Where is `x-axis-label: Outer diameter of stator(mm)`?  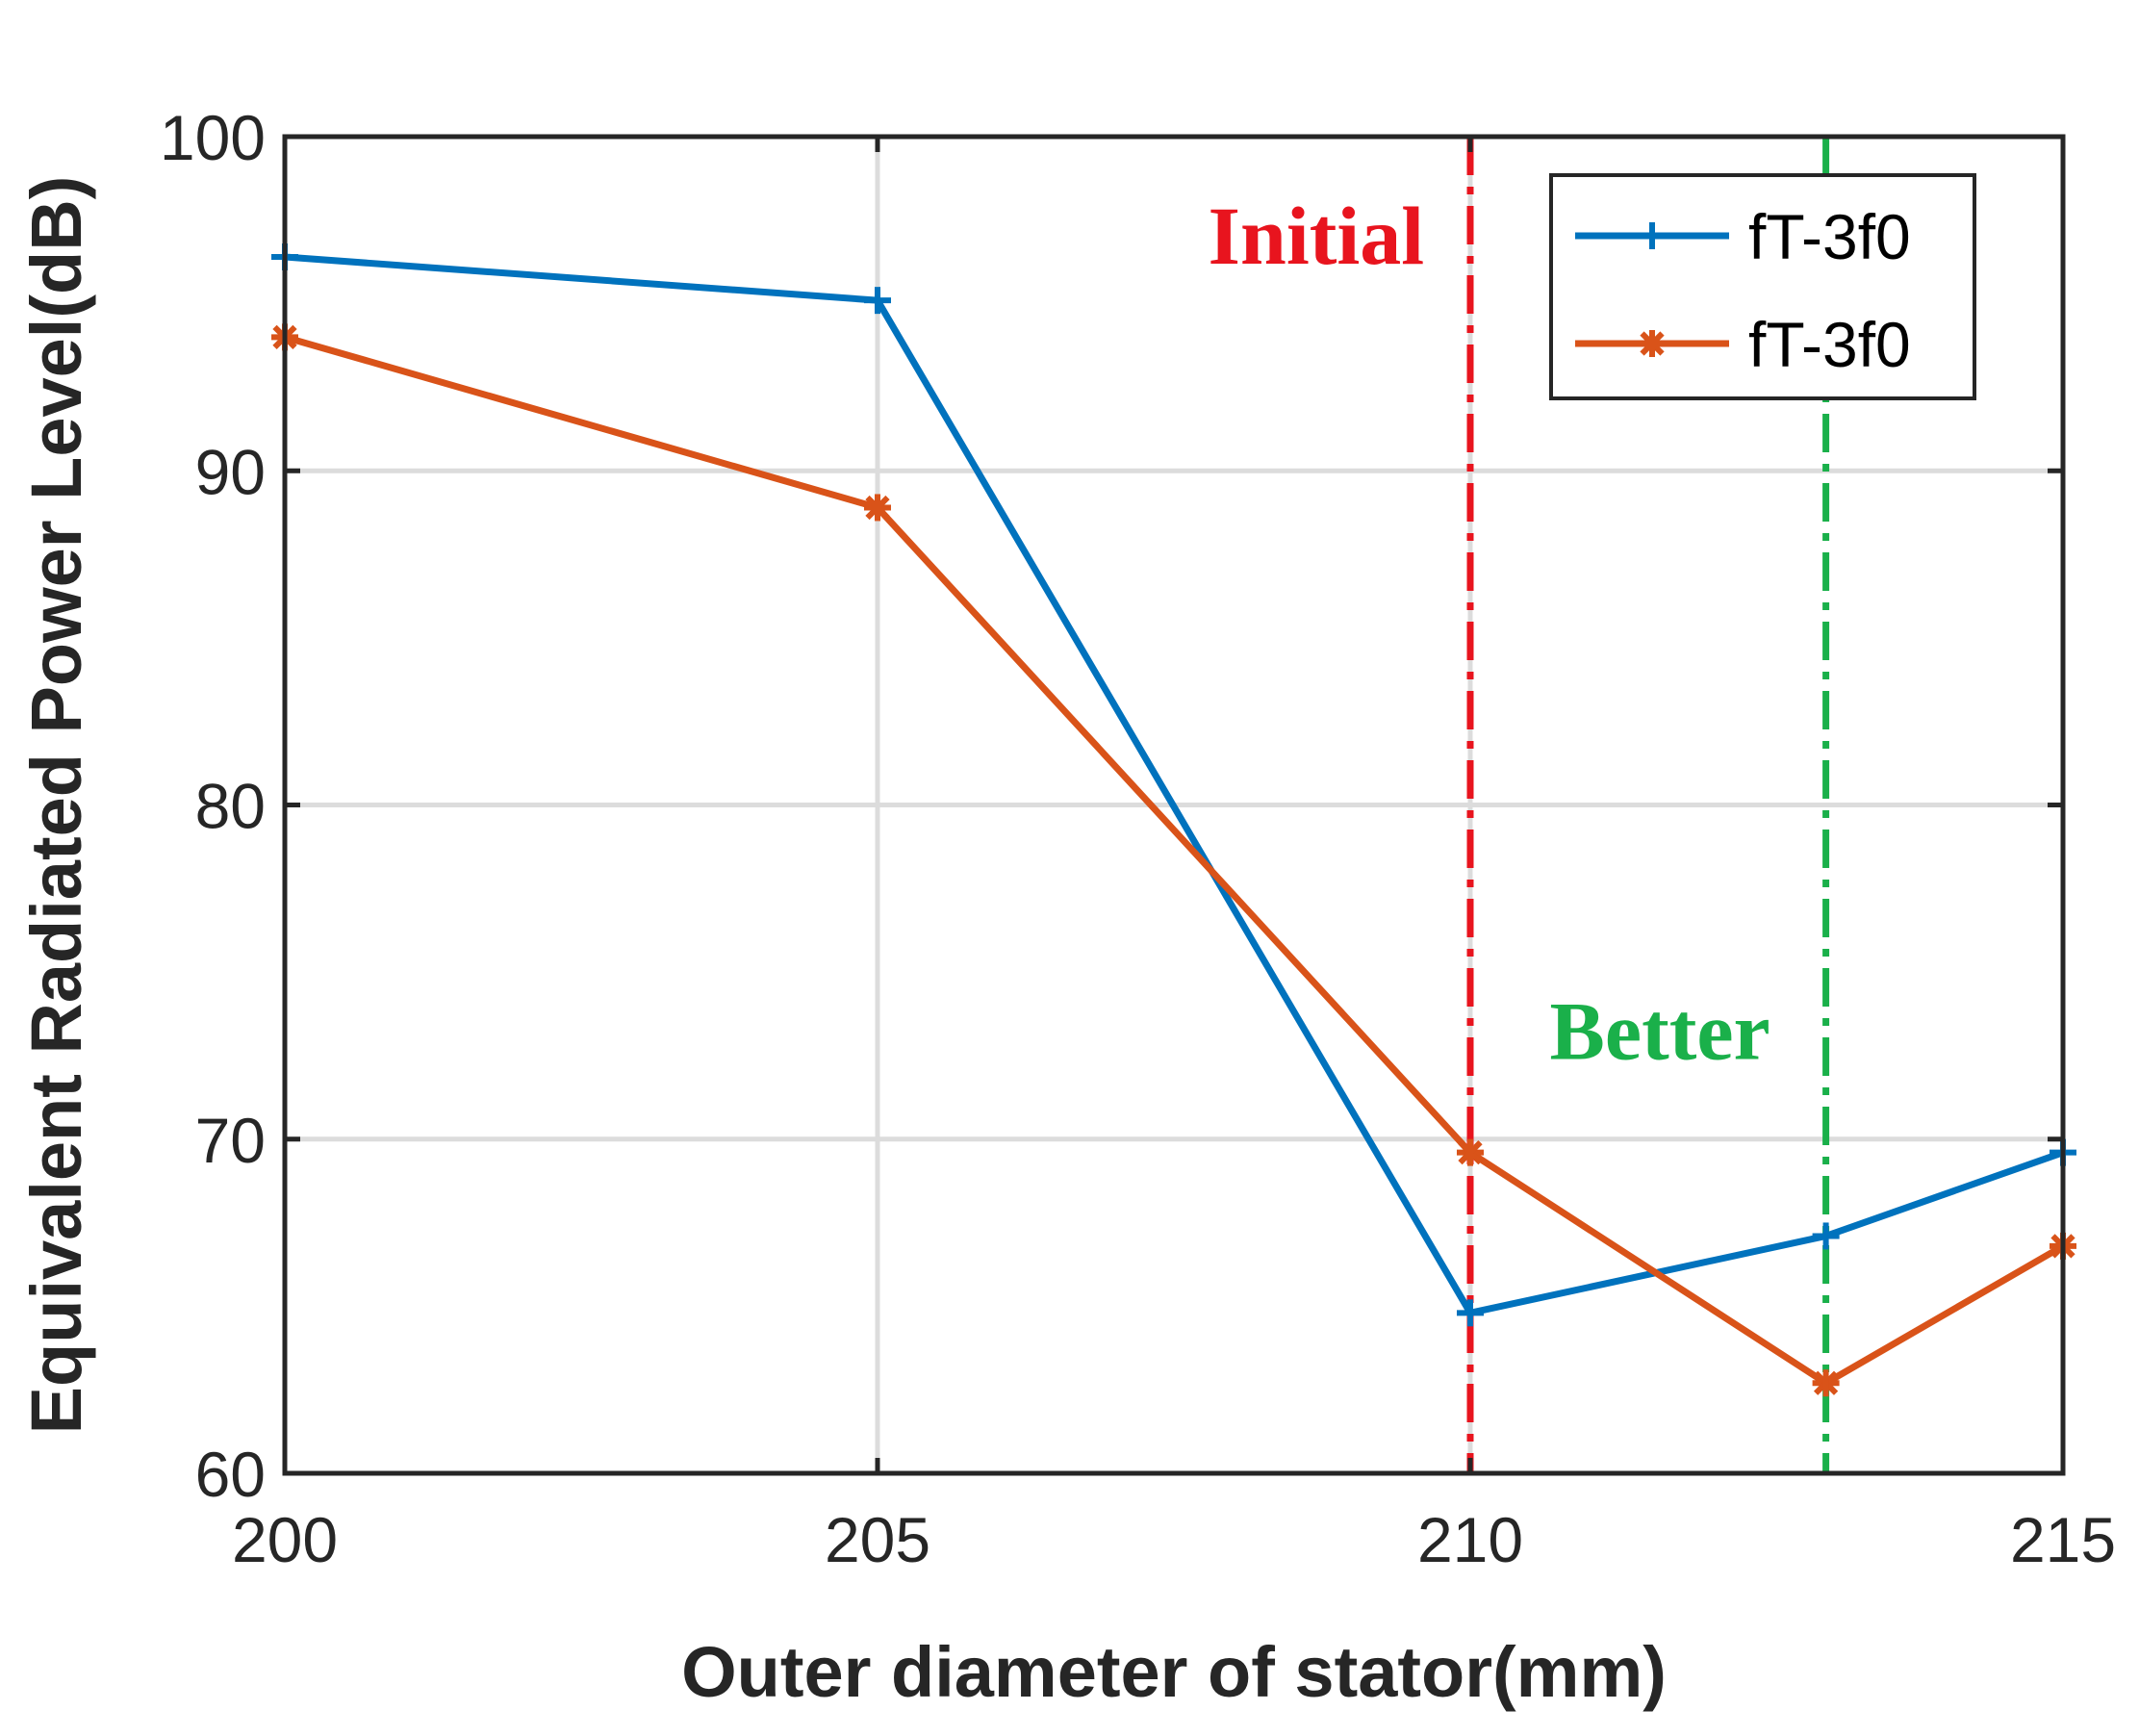 x-axis-label: Outer diameter of stator(mm) is located at coordinates (1174, 1672).